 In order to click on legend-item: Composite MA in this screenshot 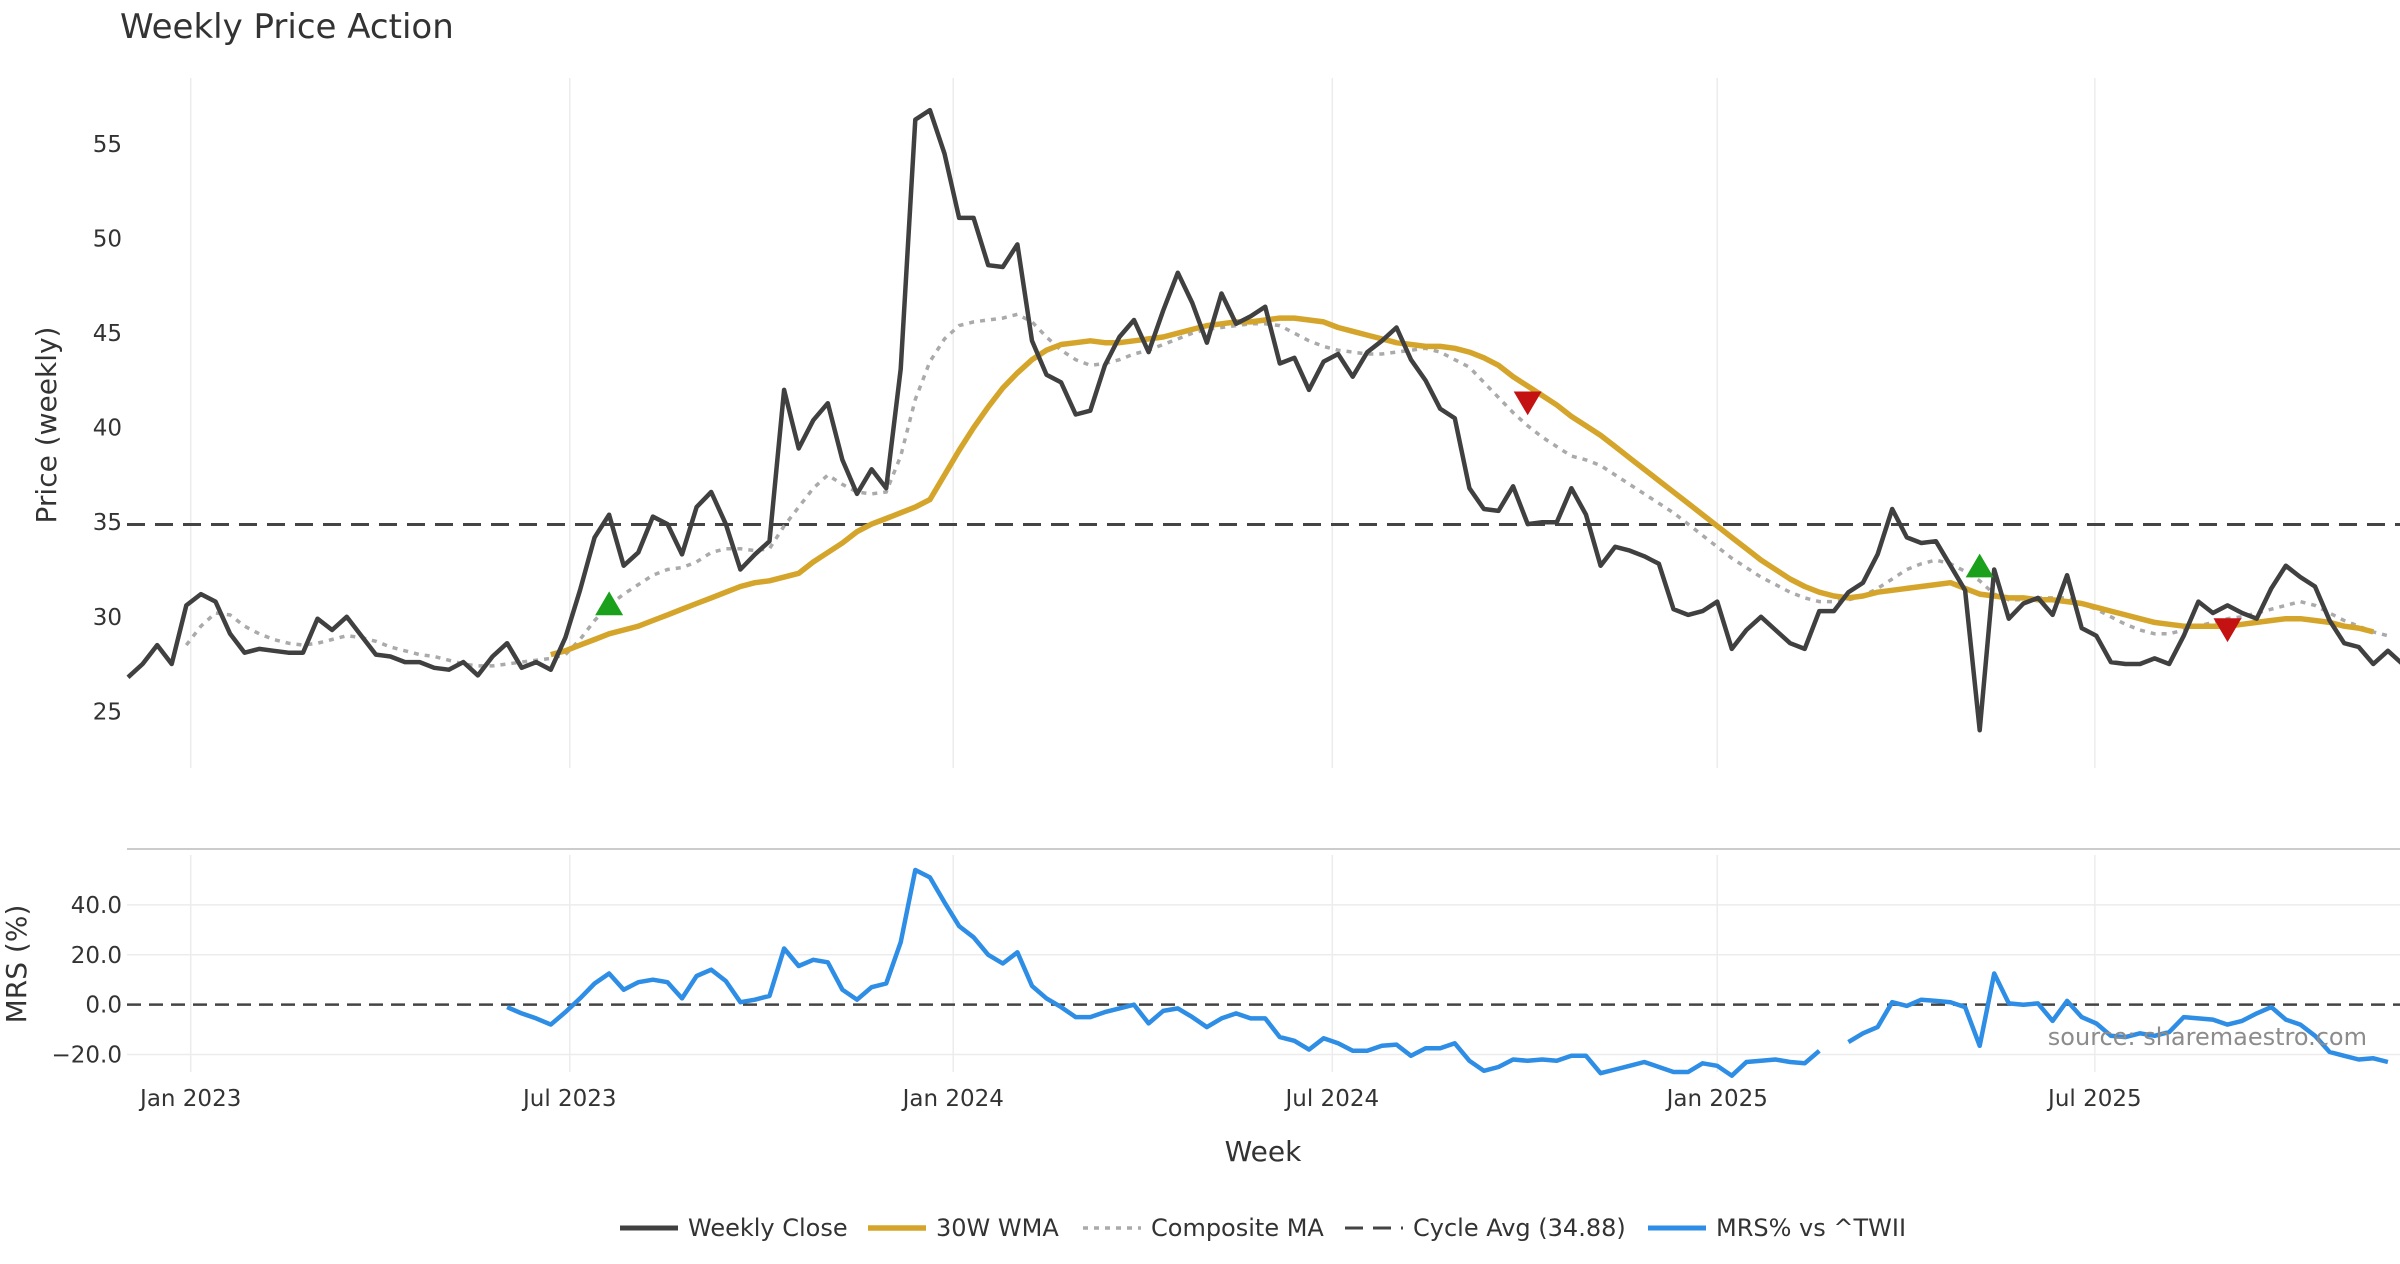, I will do `click(1203, 1228)`.